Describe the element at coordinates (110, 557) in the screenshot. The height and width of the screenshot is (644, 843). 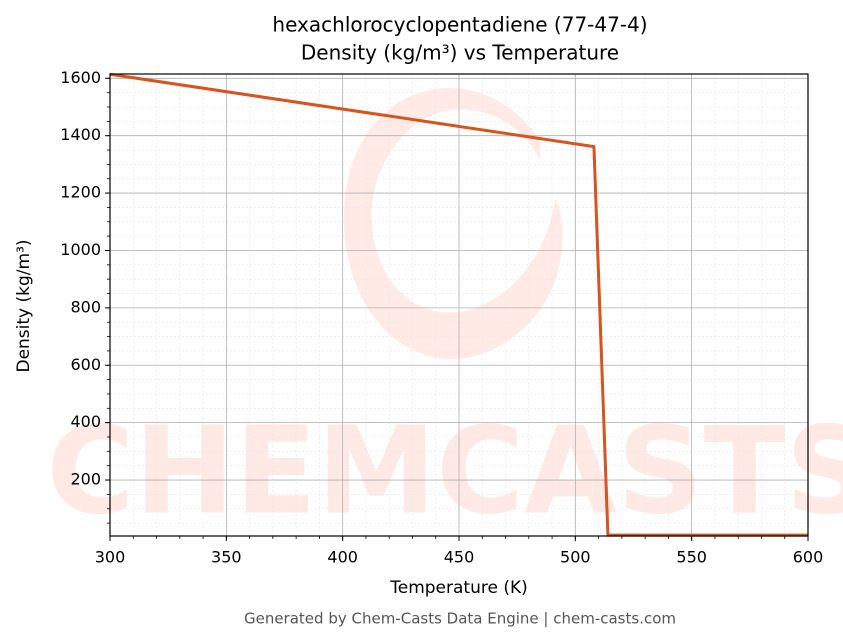
I see `x-tick-label: 300` at that location.